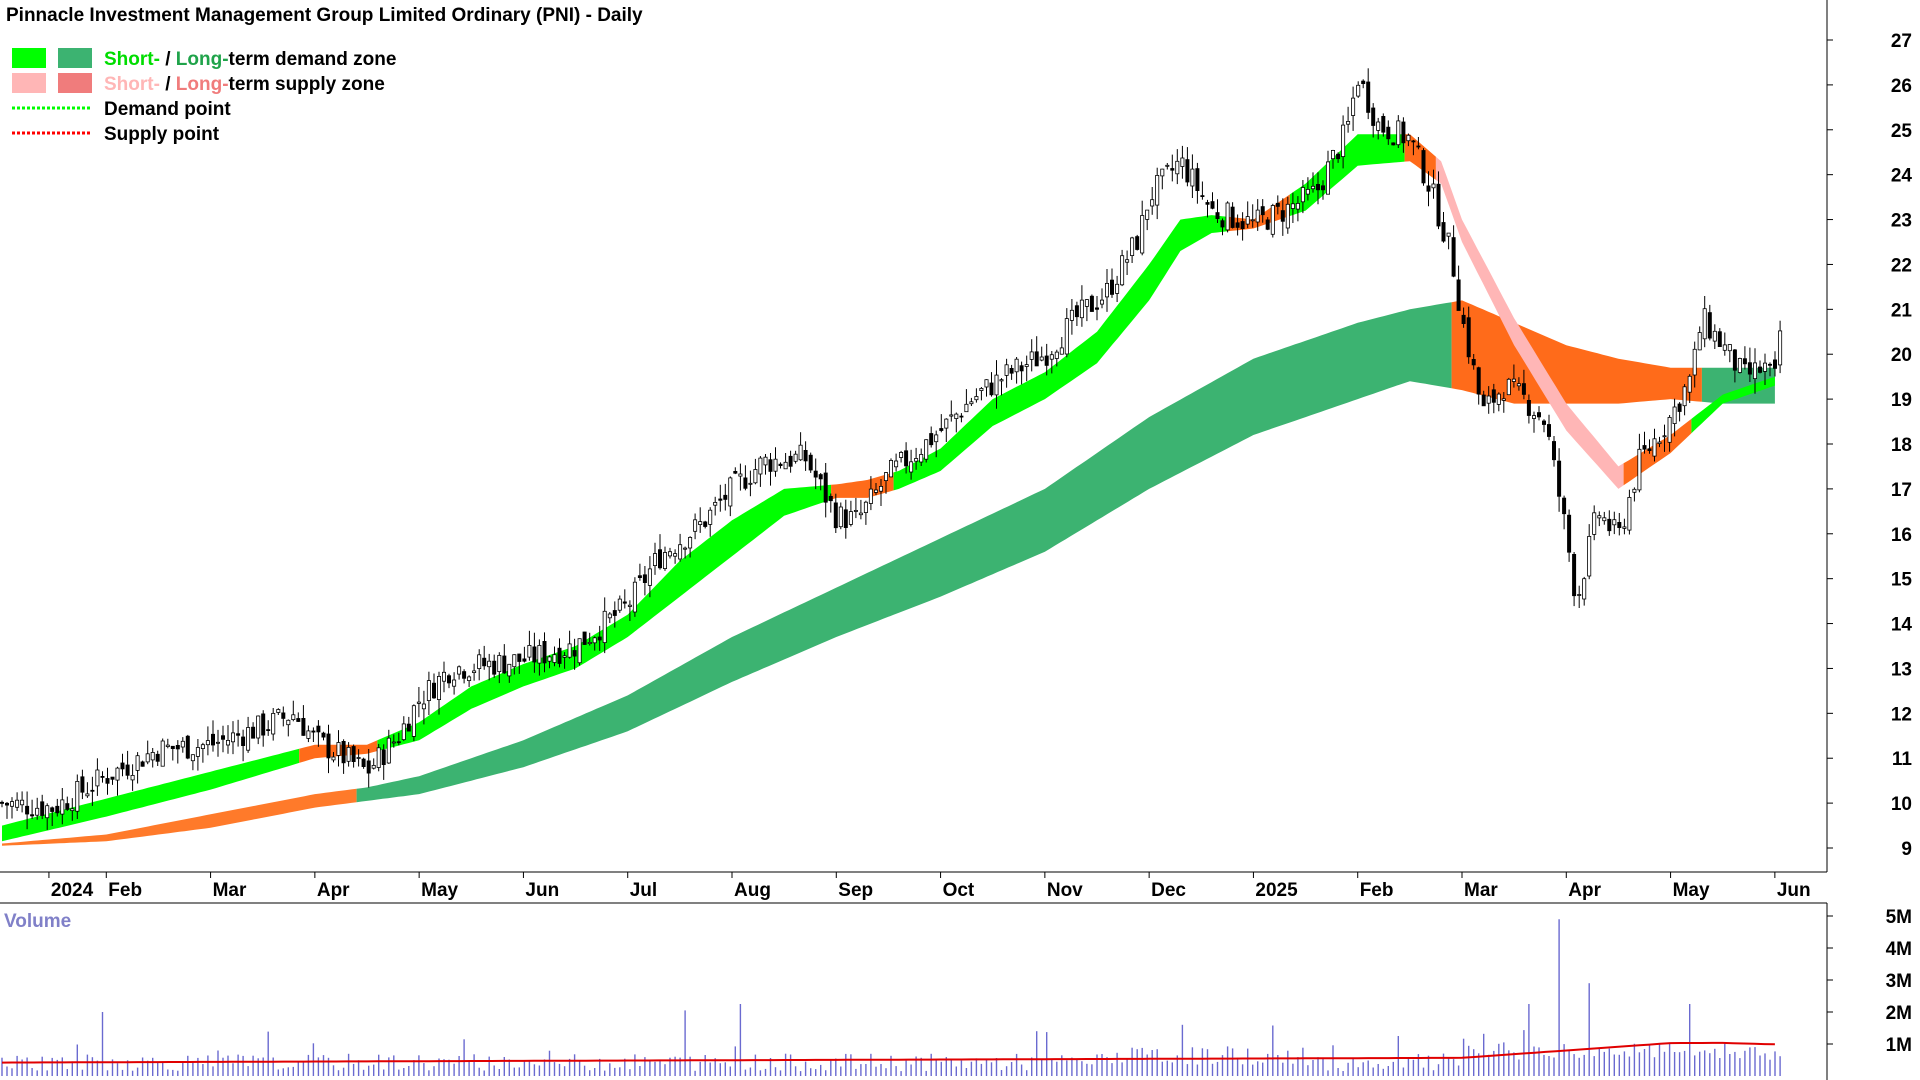  I want to click on legend-label-part: Short-, so click(132, 59).